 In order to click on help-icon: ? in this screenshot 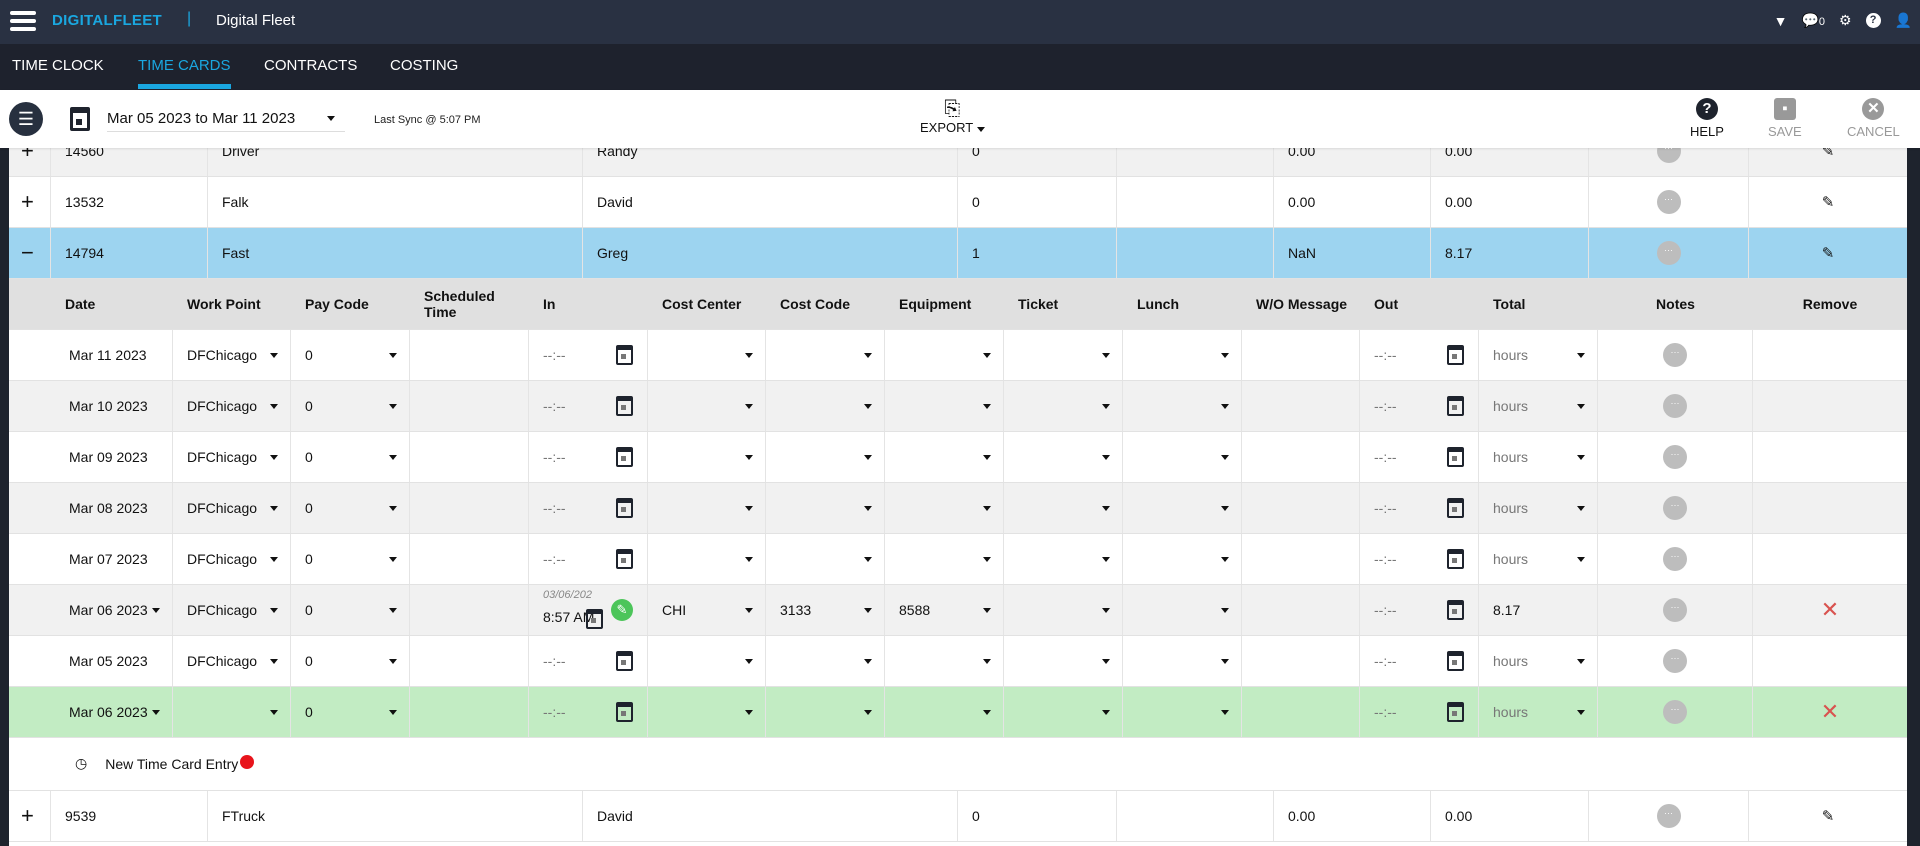, I will do `click(1873, 20)`.